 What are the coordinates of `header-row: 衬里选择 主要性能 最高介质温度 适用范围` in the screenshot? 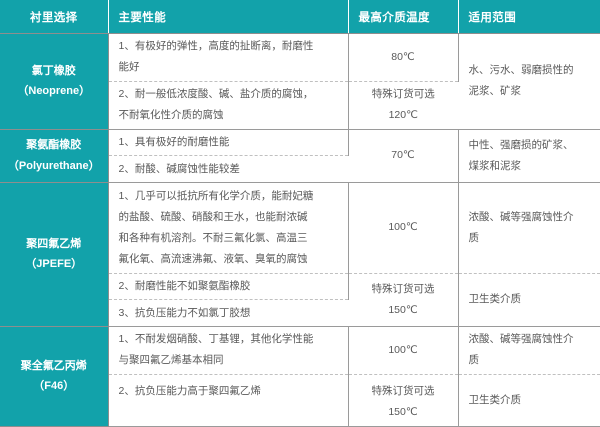 It's located at (300, 17).